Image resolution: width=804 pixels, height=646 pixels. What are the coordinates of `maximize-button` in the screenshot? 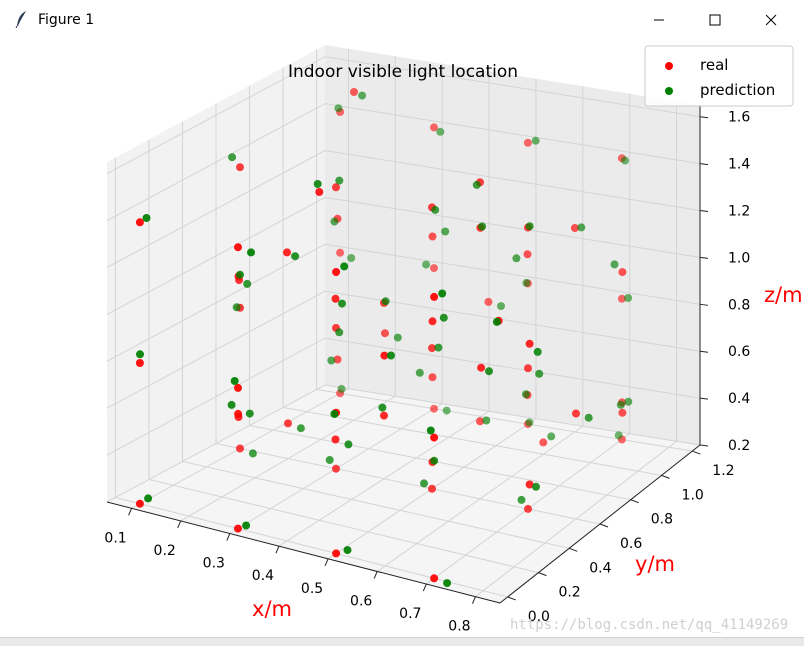 It's located at (715, 20).